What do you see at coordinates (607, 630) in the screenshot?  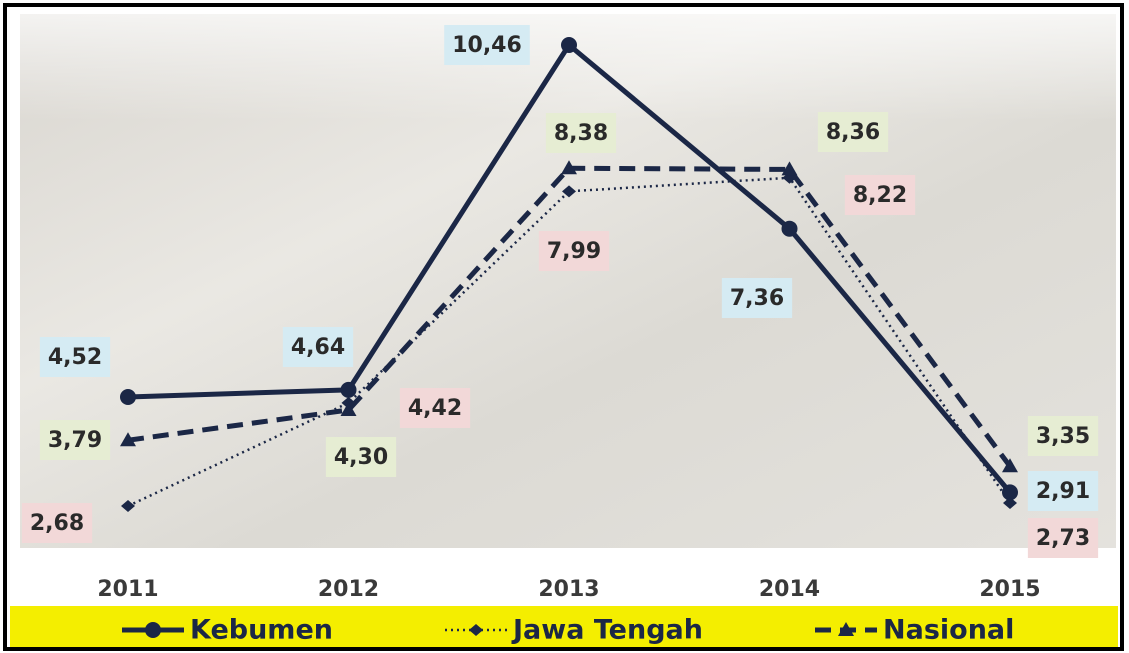 I see `legend-label: Jawa Tengah` at bounding box center [607, 630].